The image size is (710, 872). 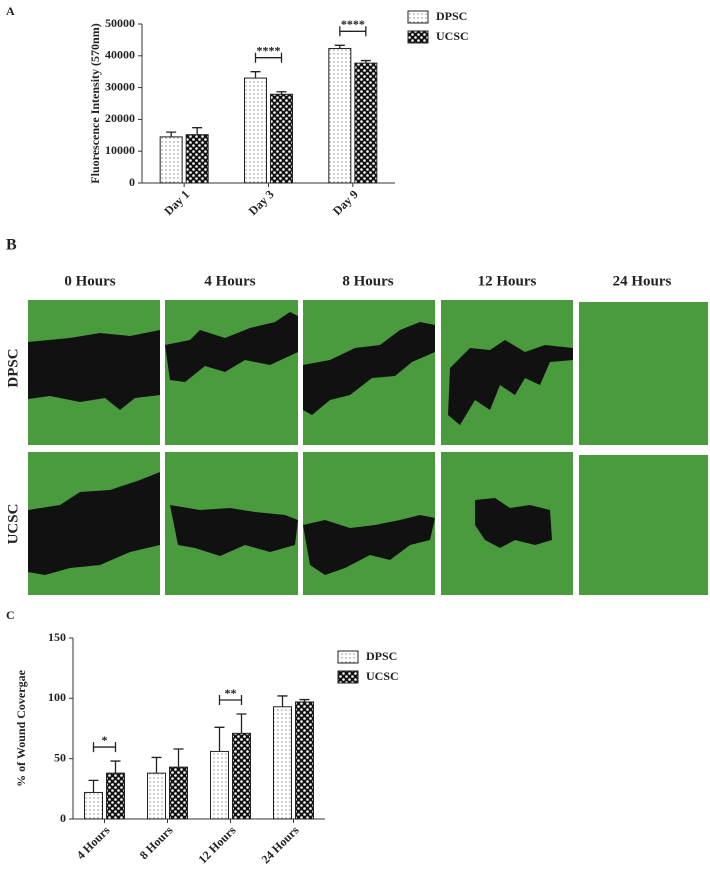 What do you see at coordinates (216, 844) in the screenshot?
I see `x-tick-label: 12 Hours` at bounding box center [216, 844].